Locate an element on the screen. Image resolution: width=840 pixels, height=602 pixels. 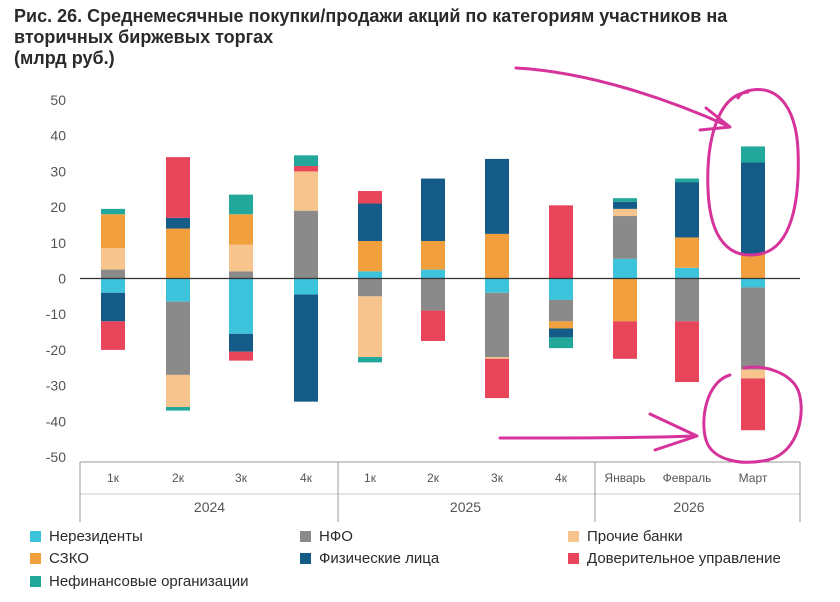
y-tick-label: -20 is located at coordinates (56, 350).